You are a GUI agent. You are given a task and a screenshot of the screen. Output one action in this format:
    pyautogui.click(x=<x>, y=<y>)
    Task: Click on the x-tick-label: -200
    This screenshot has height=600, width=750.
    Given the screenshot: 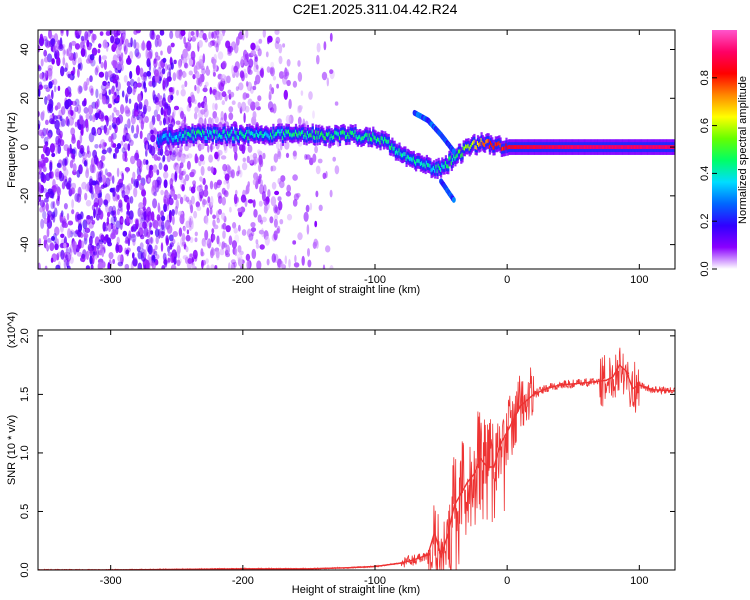 What is the action you would take?
    pyautogui.click(x=243, y=581)
    